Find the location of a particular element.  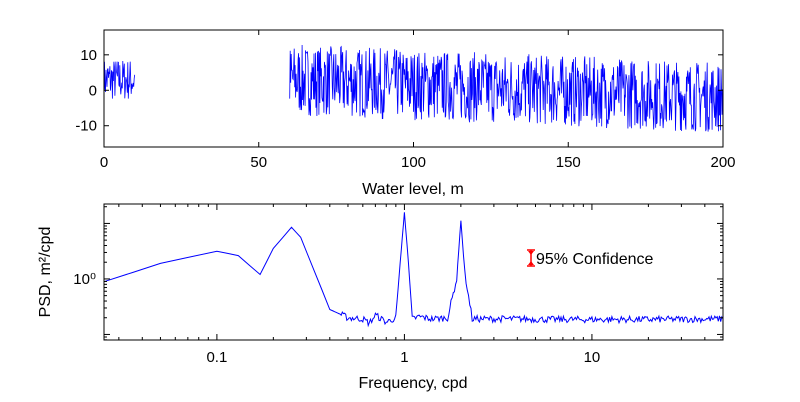

bottom-x-tick-label: 0.1 is located at coordinates (216, 357).